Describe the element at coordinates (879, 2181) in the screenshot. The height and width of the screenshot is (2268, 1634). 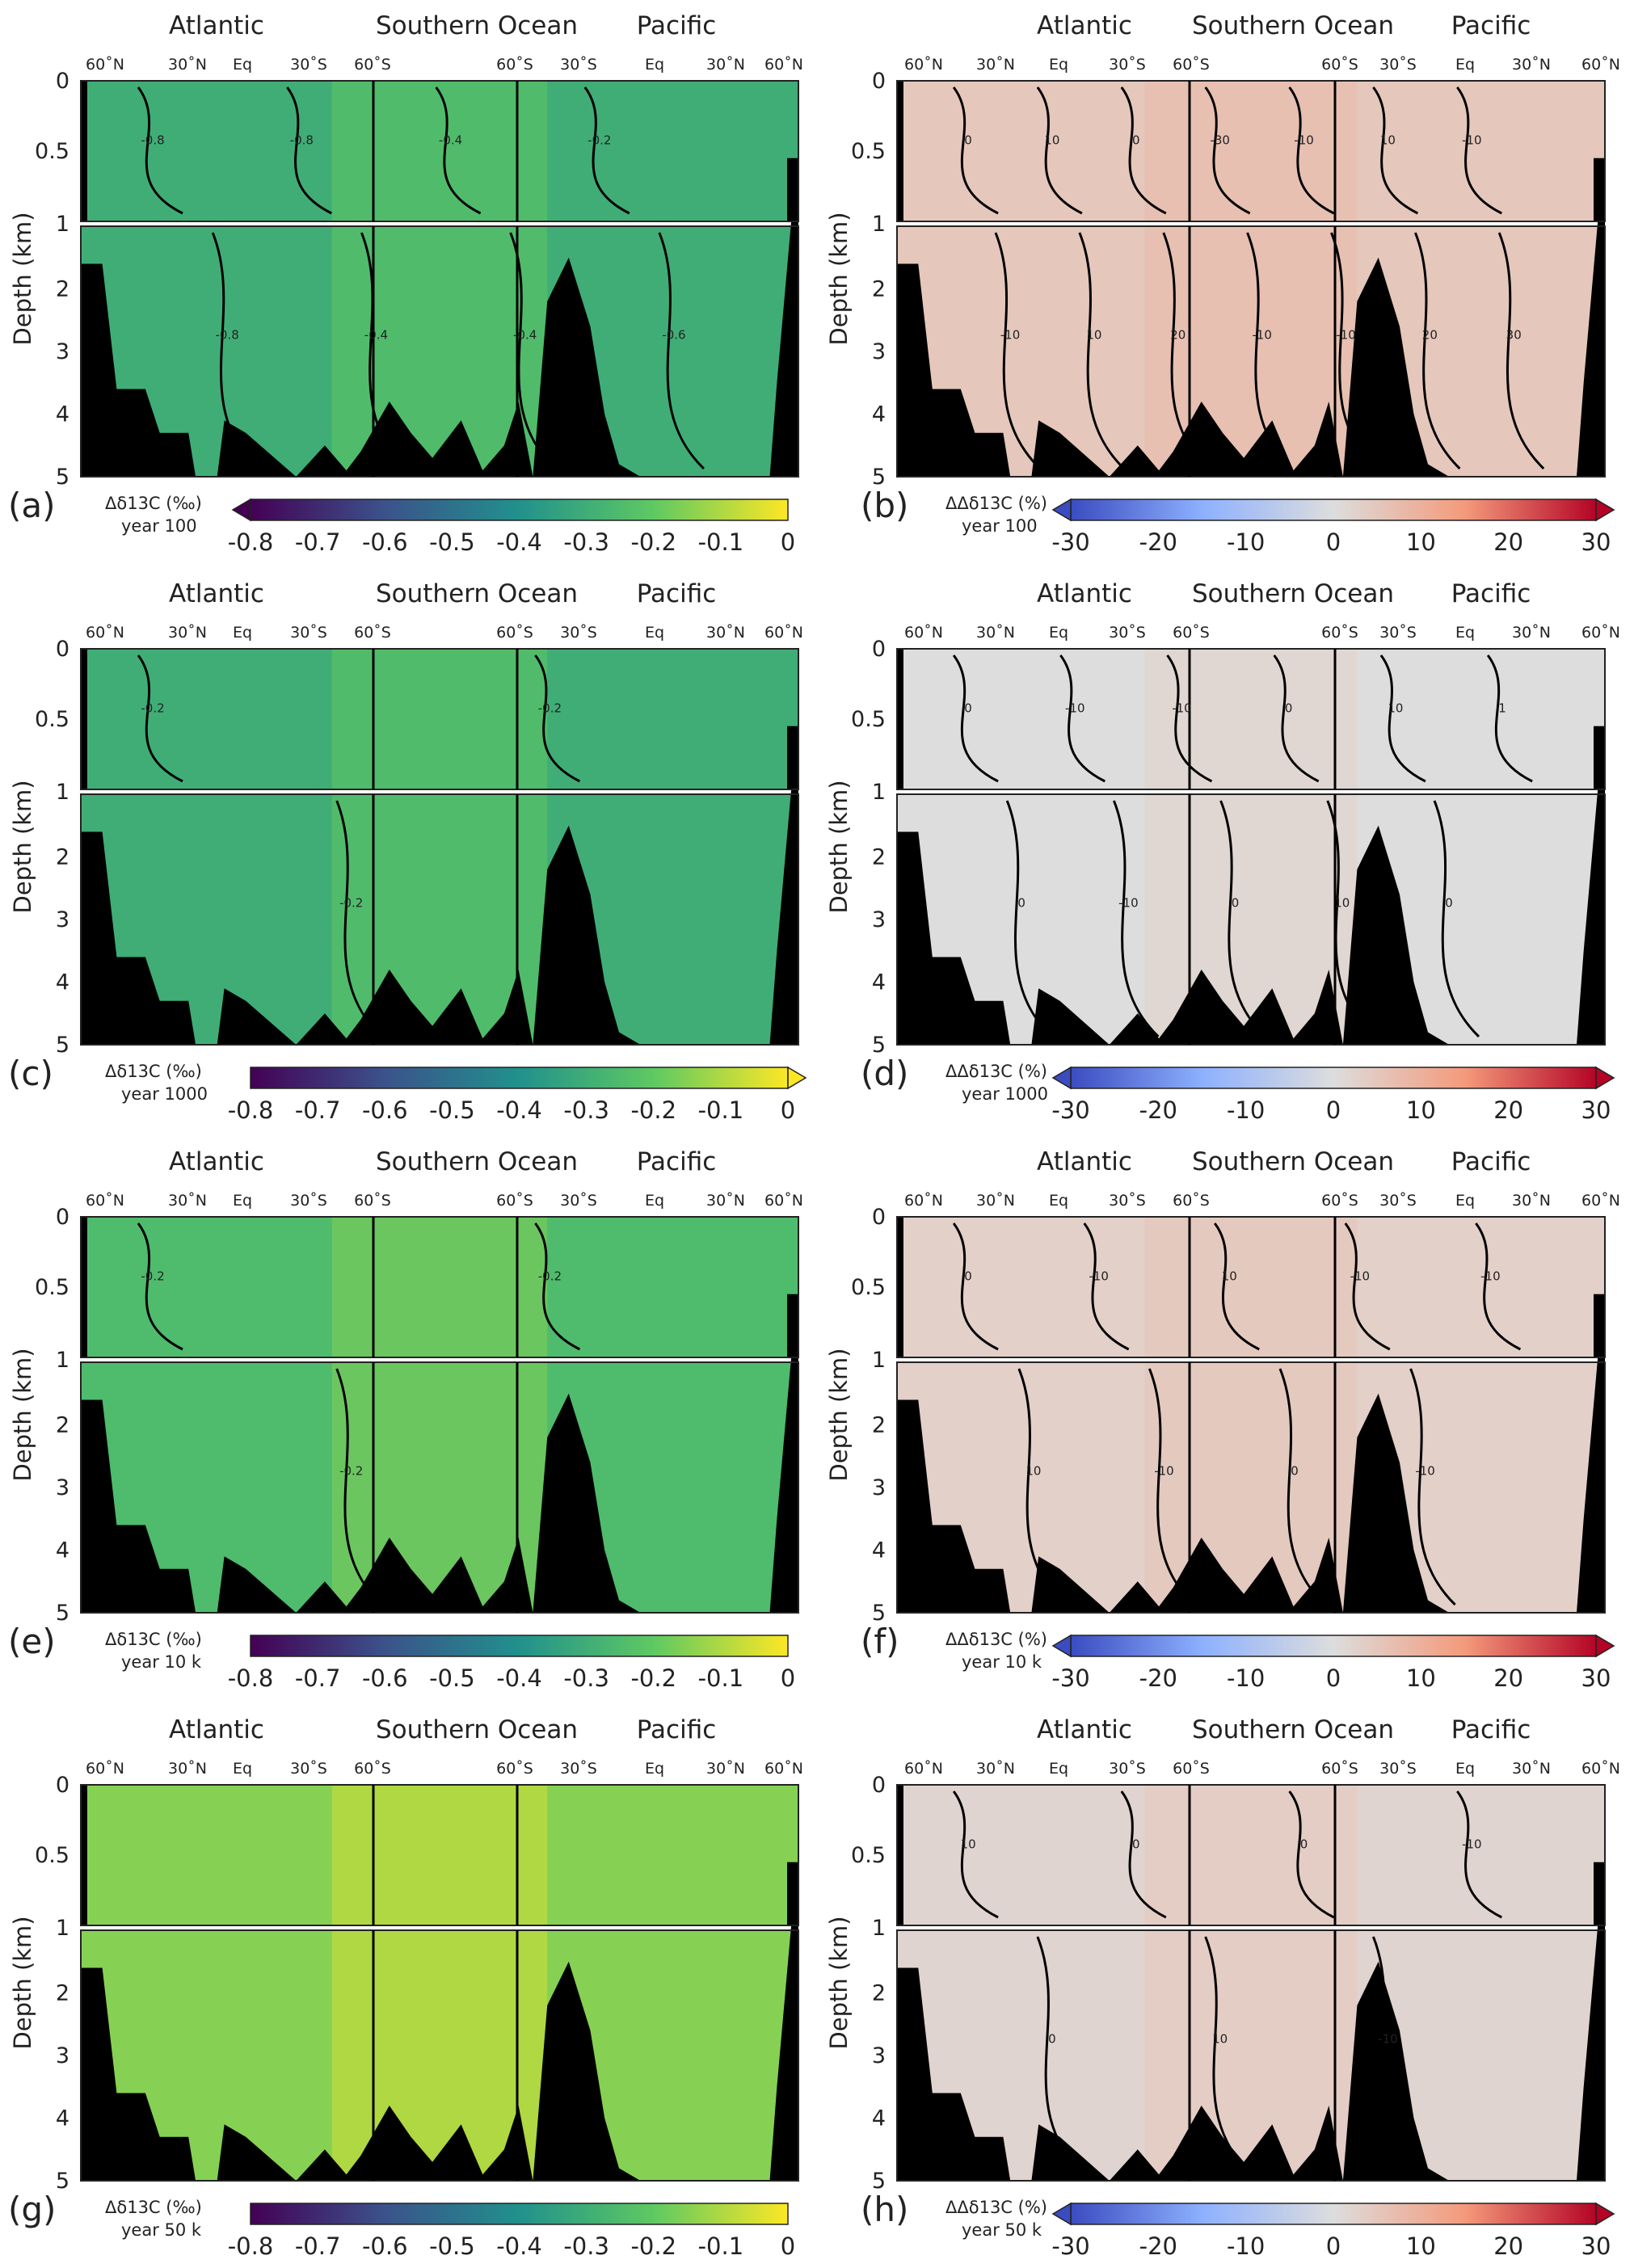
I see `depth-tick-label: 5` at that location.